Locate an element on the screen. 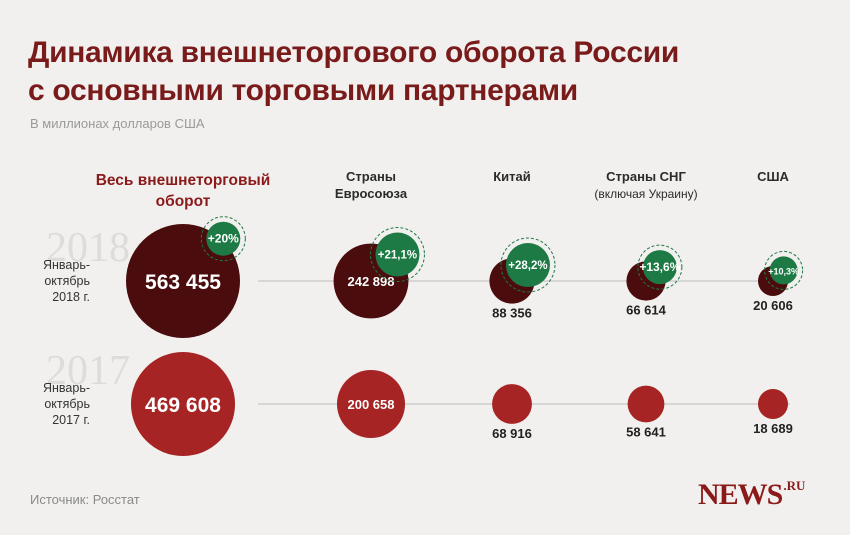  value-label-2017-1: 200 658 is located at coordinates (371, 404).